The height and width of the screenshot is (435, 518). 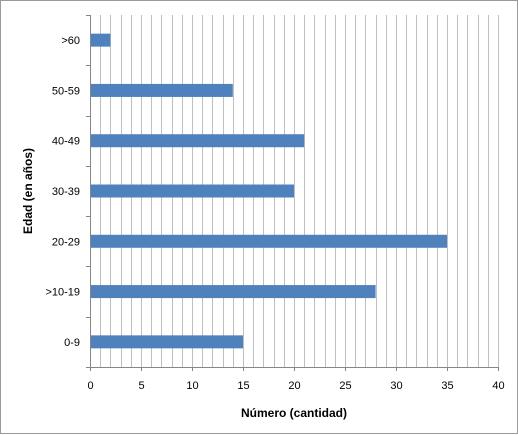 What do you see at coordinates (141, 386) in the screenshot?
I see `x-tick-label: 5` at bounding box center [141, 386].